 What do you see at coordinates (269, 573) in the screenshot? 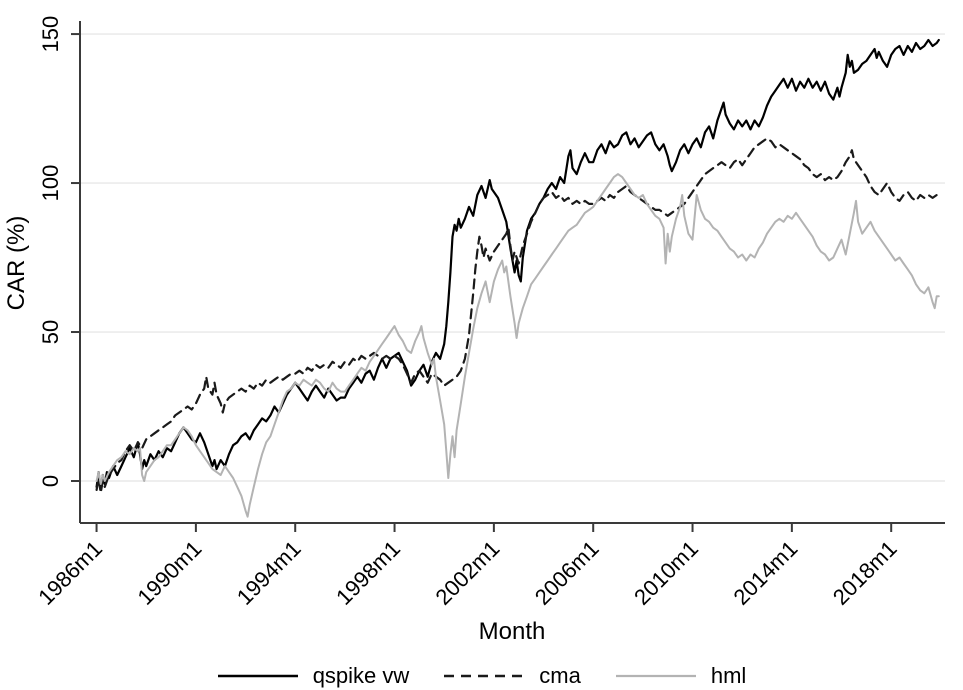
I see `x-tick-label: 1994m1` at bounding box center [269, 573].